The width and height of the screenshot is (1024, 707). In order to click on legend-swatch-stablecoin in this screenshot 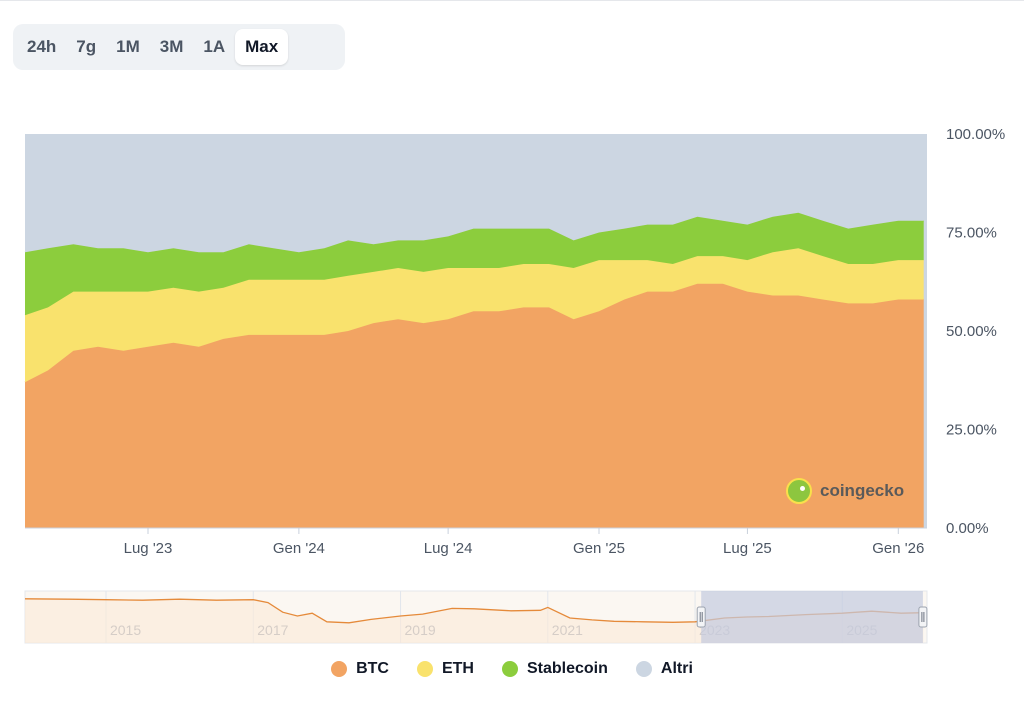, I will do `click(509, 669)`.